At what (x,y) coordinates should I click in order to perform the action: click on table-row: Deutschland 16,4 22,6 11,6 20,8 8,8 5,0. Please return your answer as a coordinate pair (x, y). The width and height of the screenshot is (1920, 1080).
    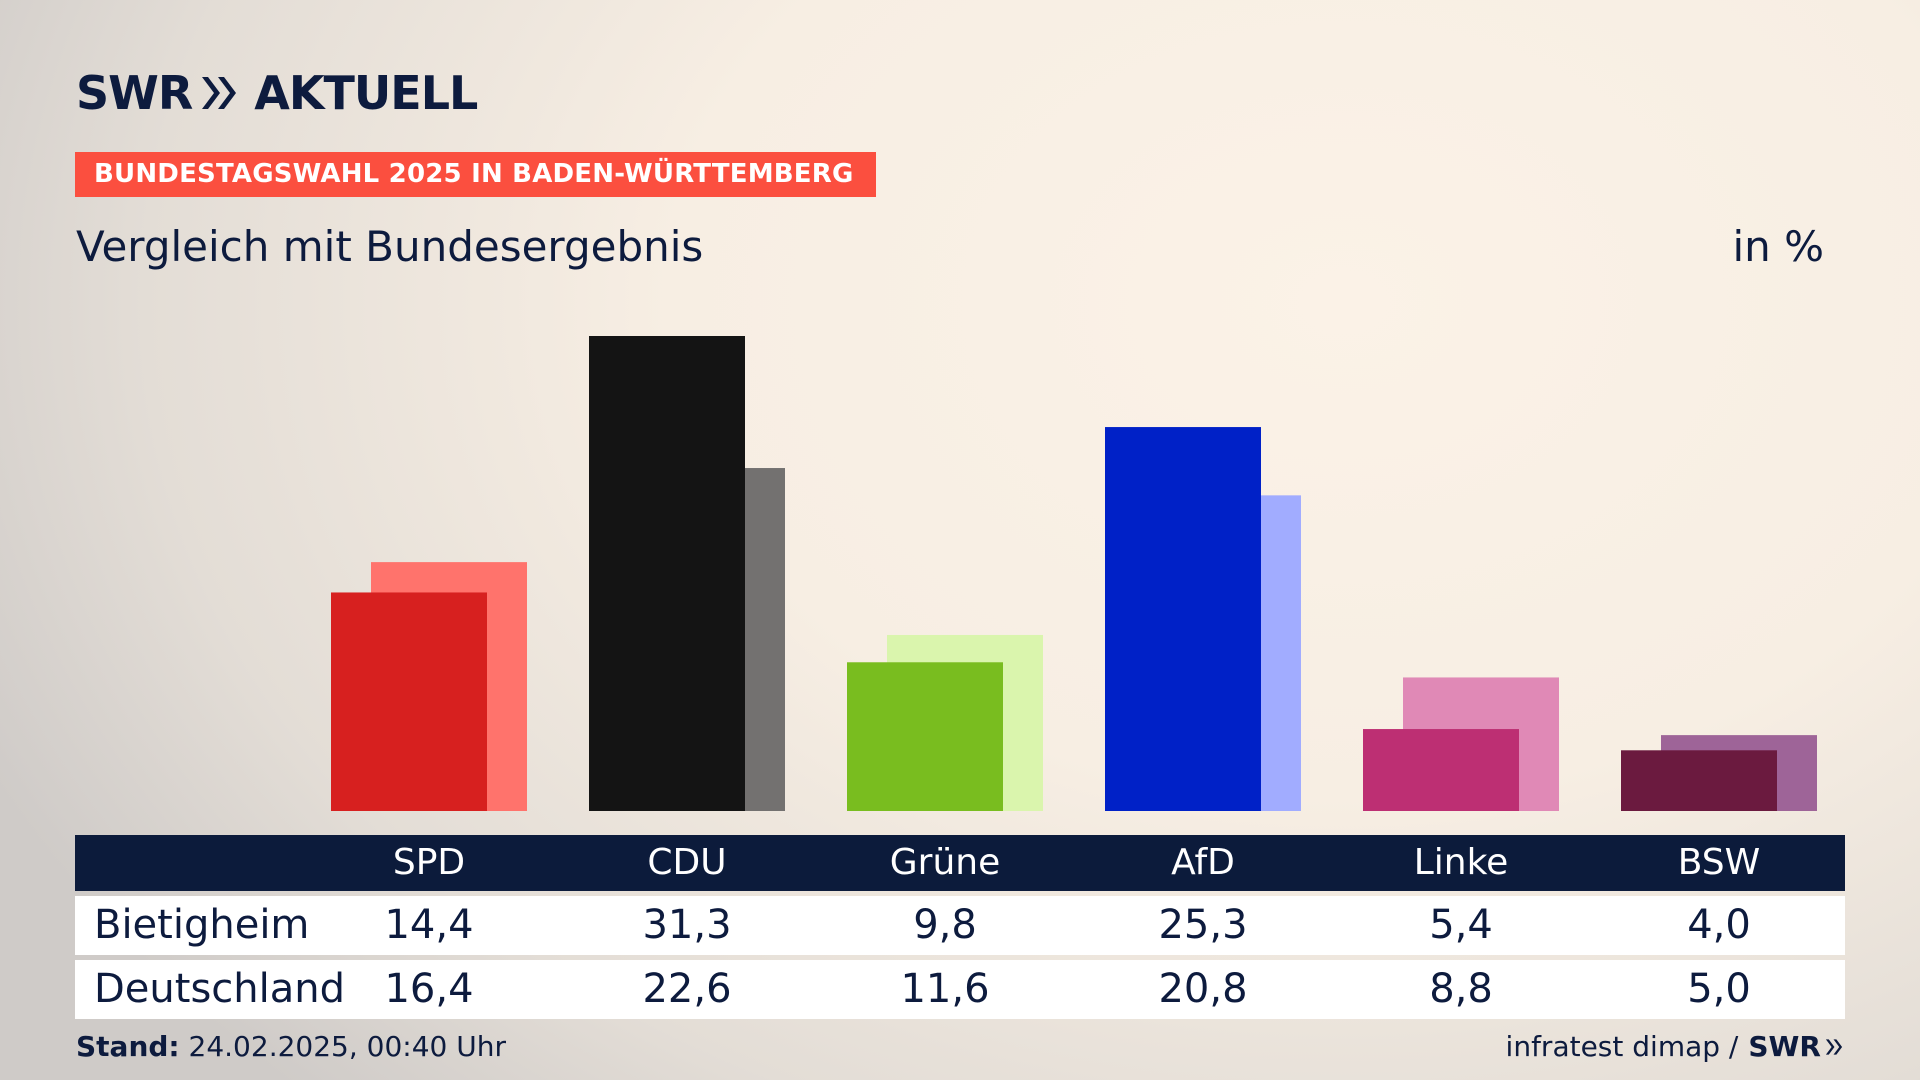
    Looking at the image, I should click on (960, 989).